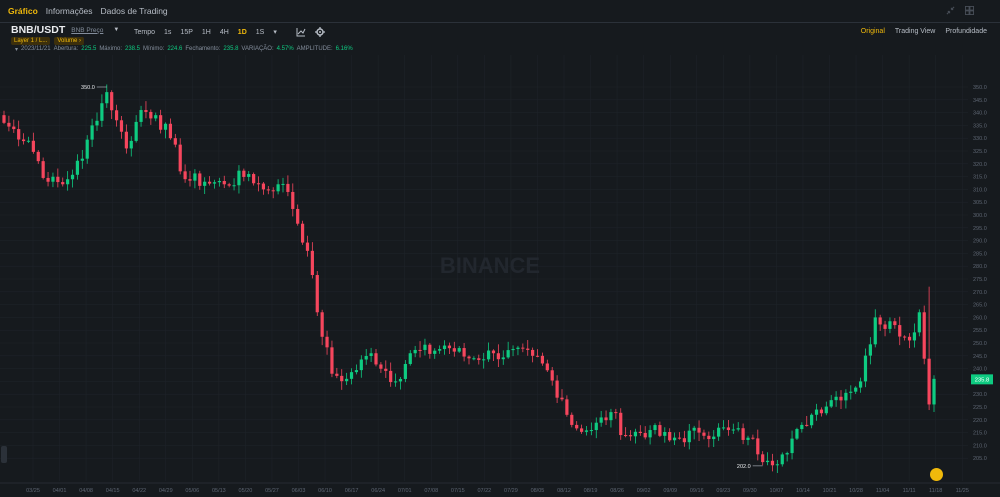  I want to click on ohlc-collapse-icon: ▾, so click(17, 50).